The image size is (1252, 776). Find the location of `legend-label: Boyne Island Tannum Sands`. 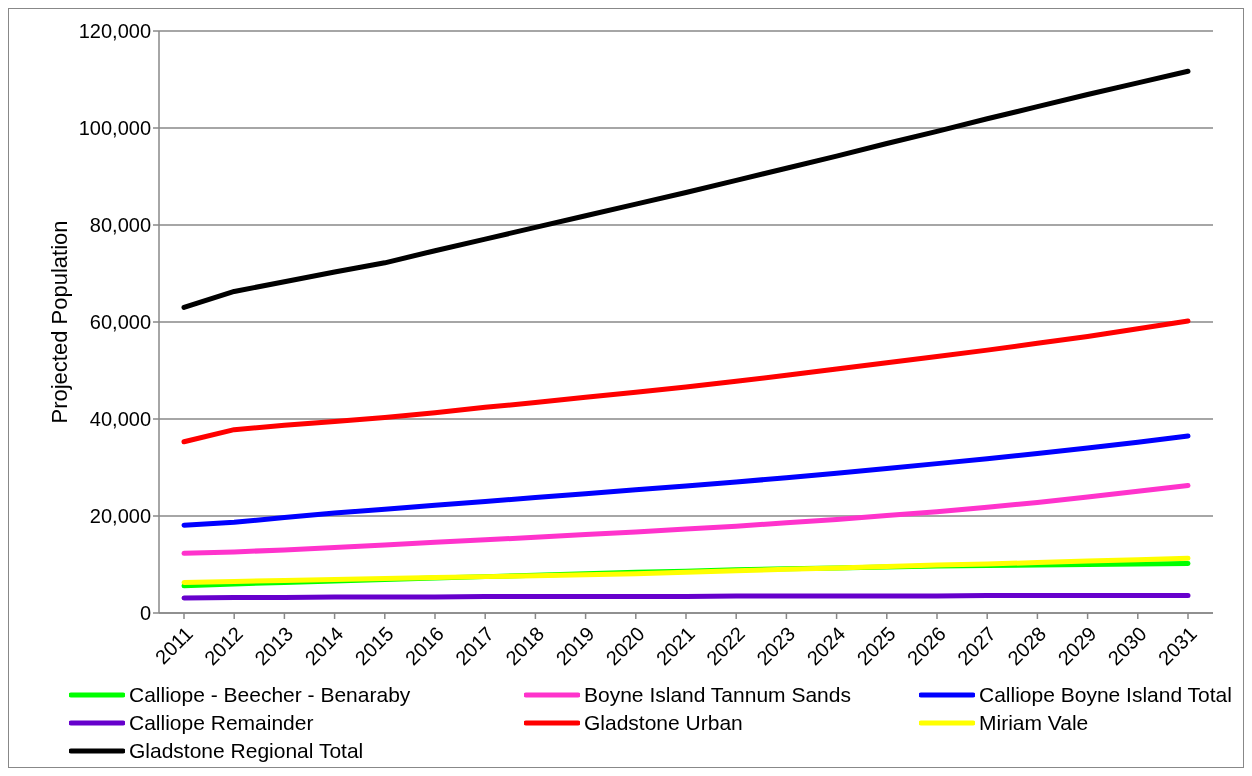

legend-label: Boyne Island Tannum Sands is located at coordinates (717, 695).